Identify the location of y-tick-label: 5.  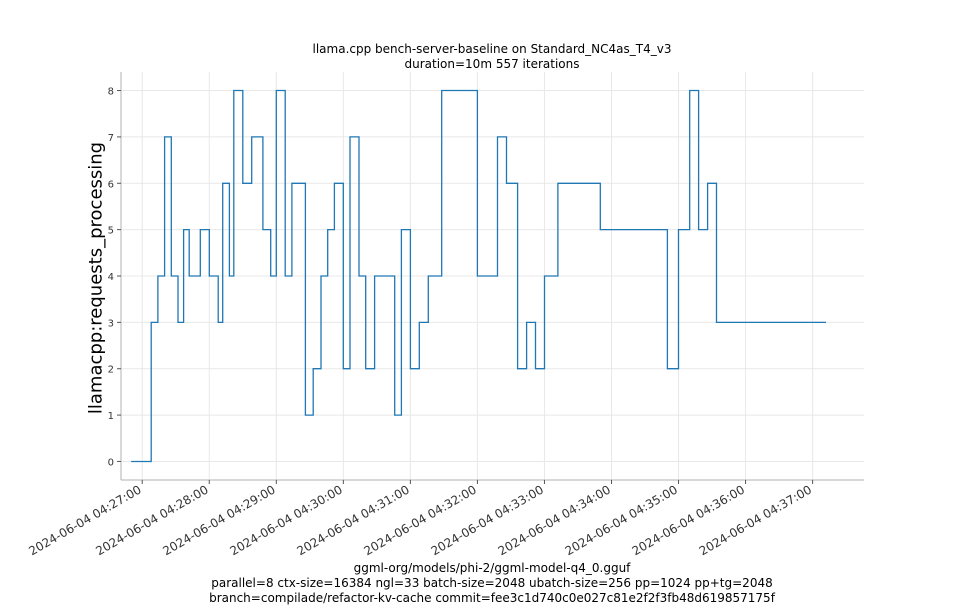
(111, 231).